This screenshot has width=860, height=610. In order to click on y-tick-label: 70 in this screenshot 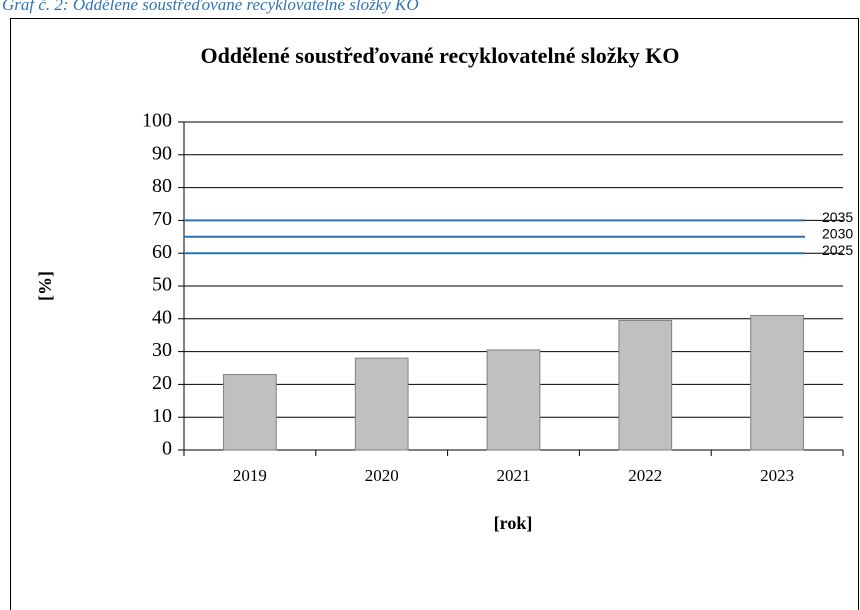, I will do `click(162, 219)`.